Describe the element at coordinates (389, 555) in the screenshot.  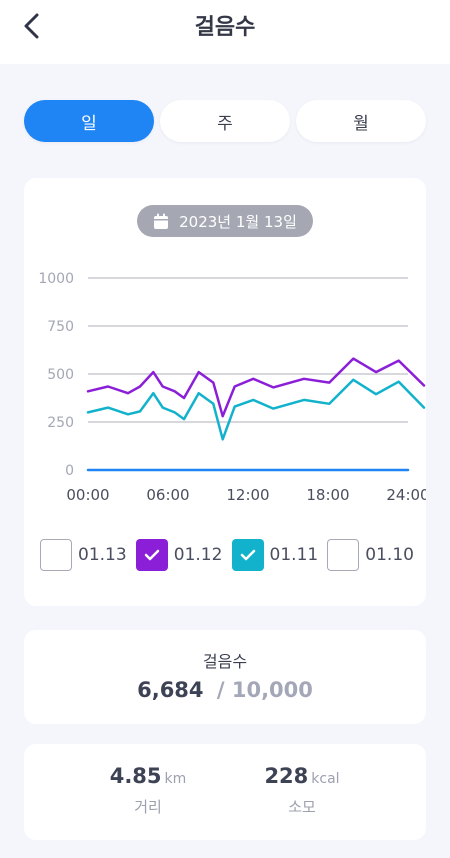
I see `legend-label: 01.10` at that location.